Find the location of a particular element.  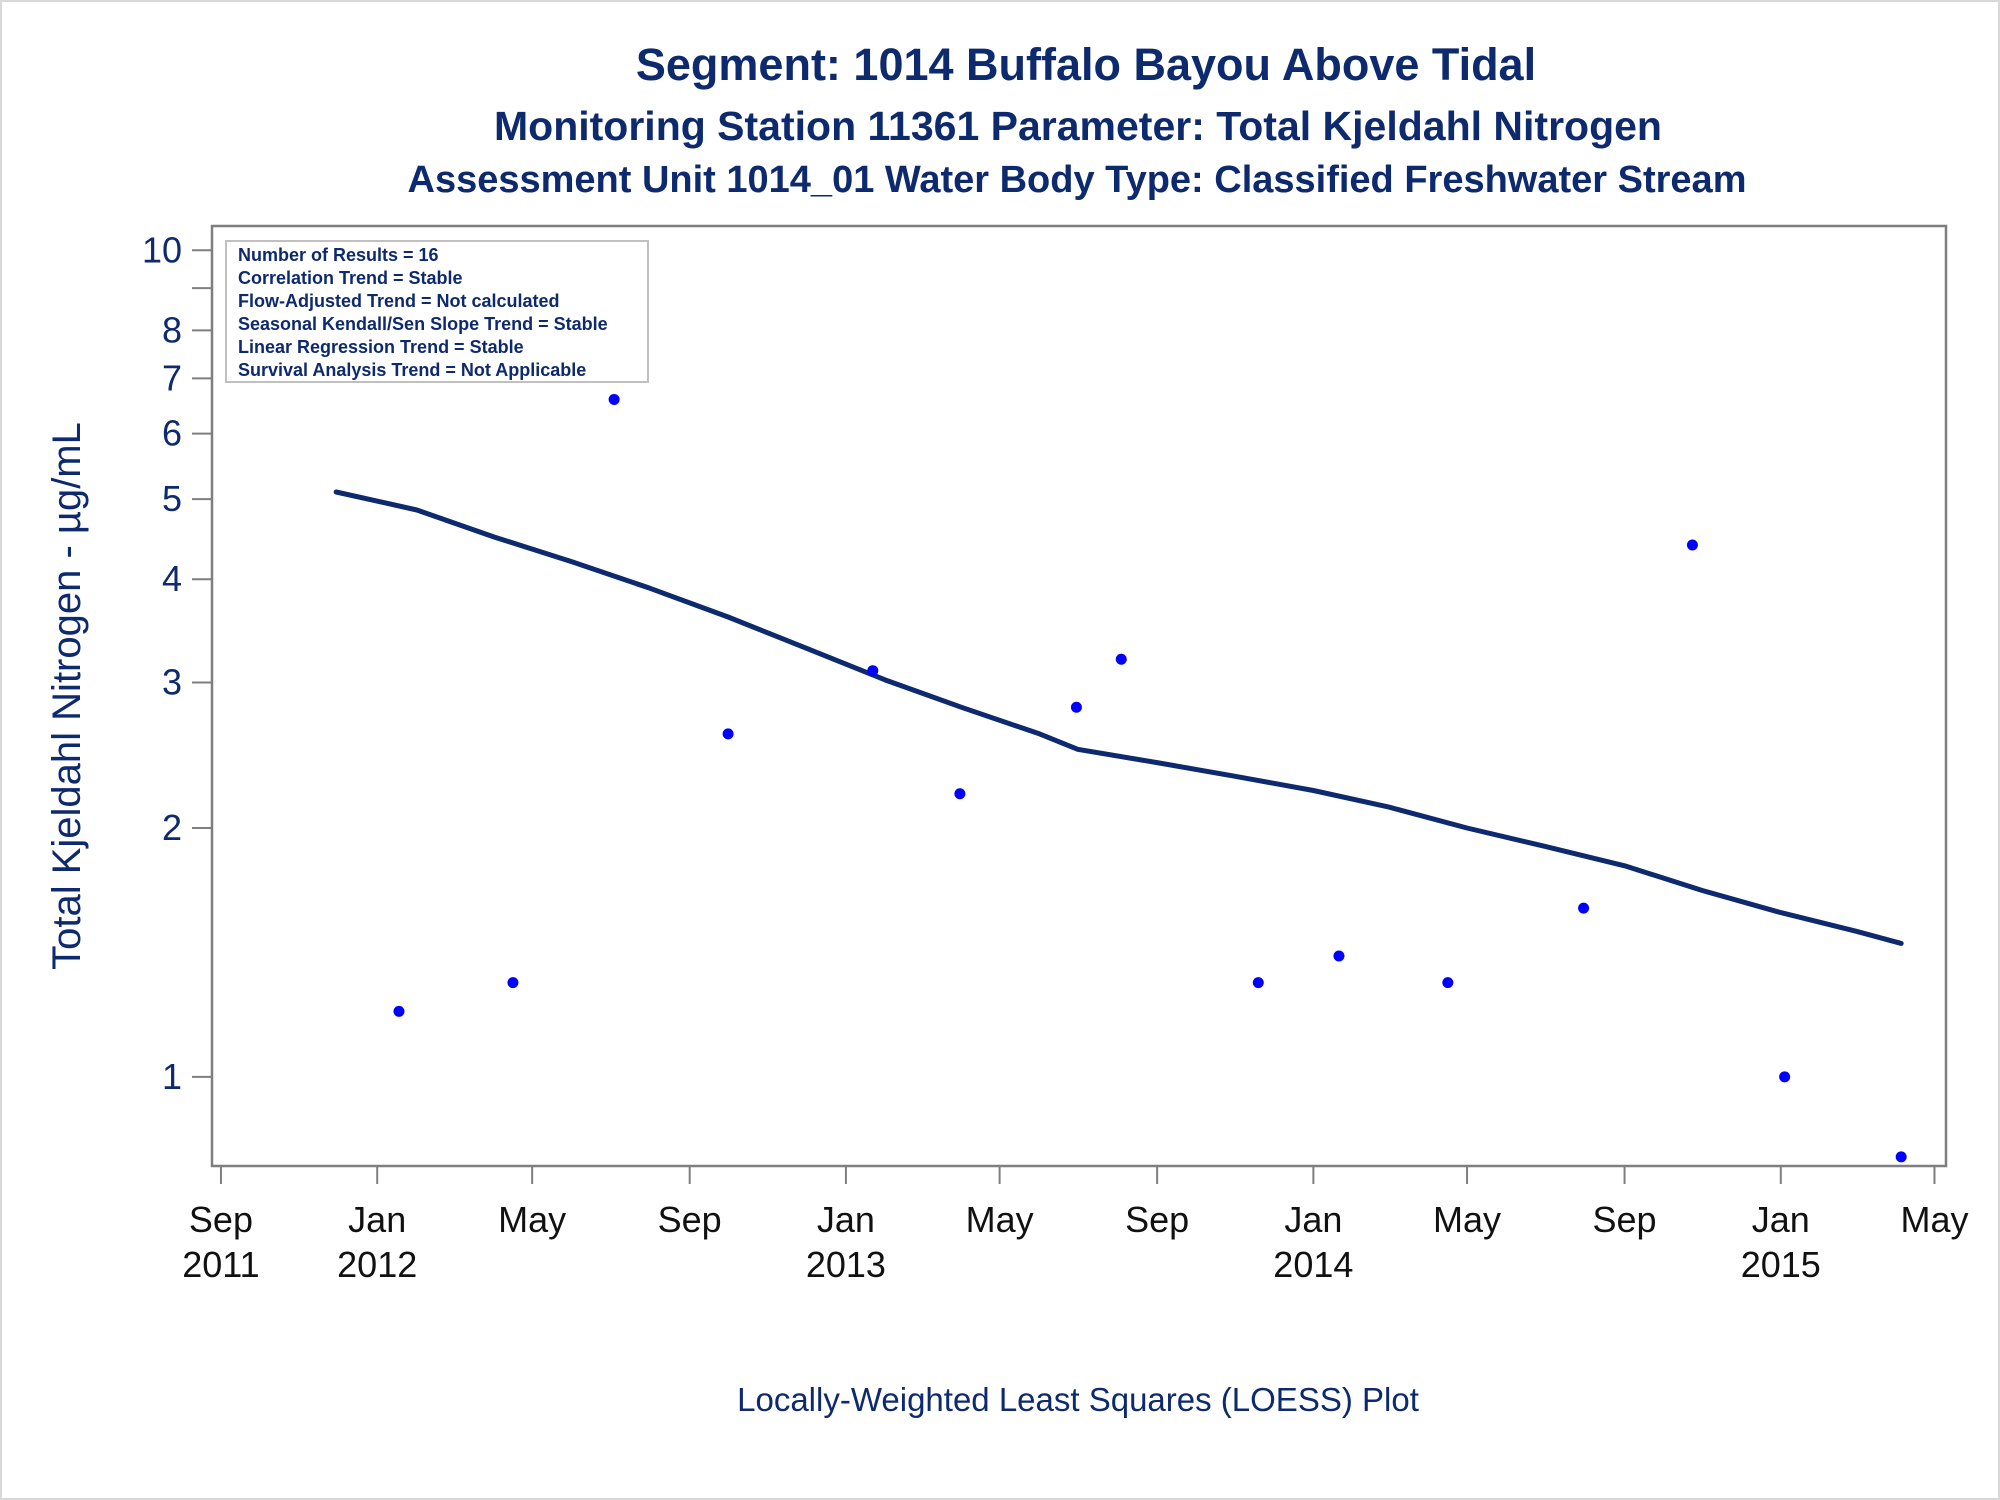

x-tick-year: 2014 is located at coordinates (1313, 1264).